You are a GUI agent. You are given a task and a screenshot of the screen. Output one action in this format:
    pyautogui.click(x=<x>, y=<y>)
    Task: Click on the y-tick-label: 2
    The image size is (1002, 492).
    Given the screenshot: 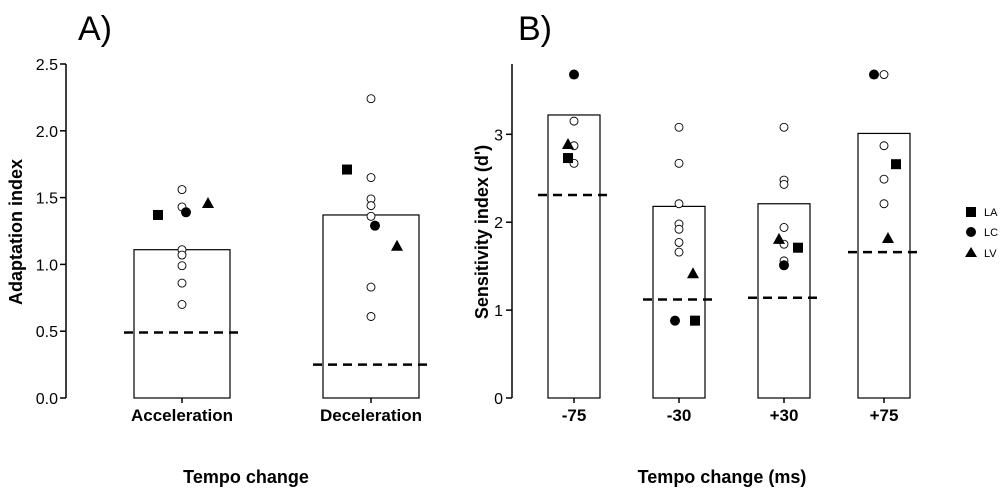 What is the action you would take?
    pyautogui.click(x=498, y=223)
    